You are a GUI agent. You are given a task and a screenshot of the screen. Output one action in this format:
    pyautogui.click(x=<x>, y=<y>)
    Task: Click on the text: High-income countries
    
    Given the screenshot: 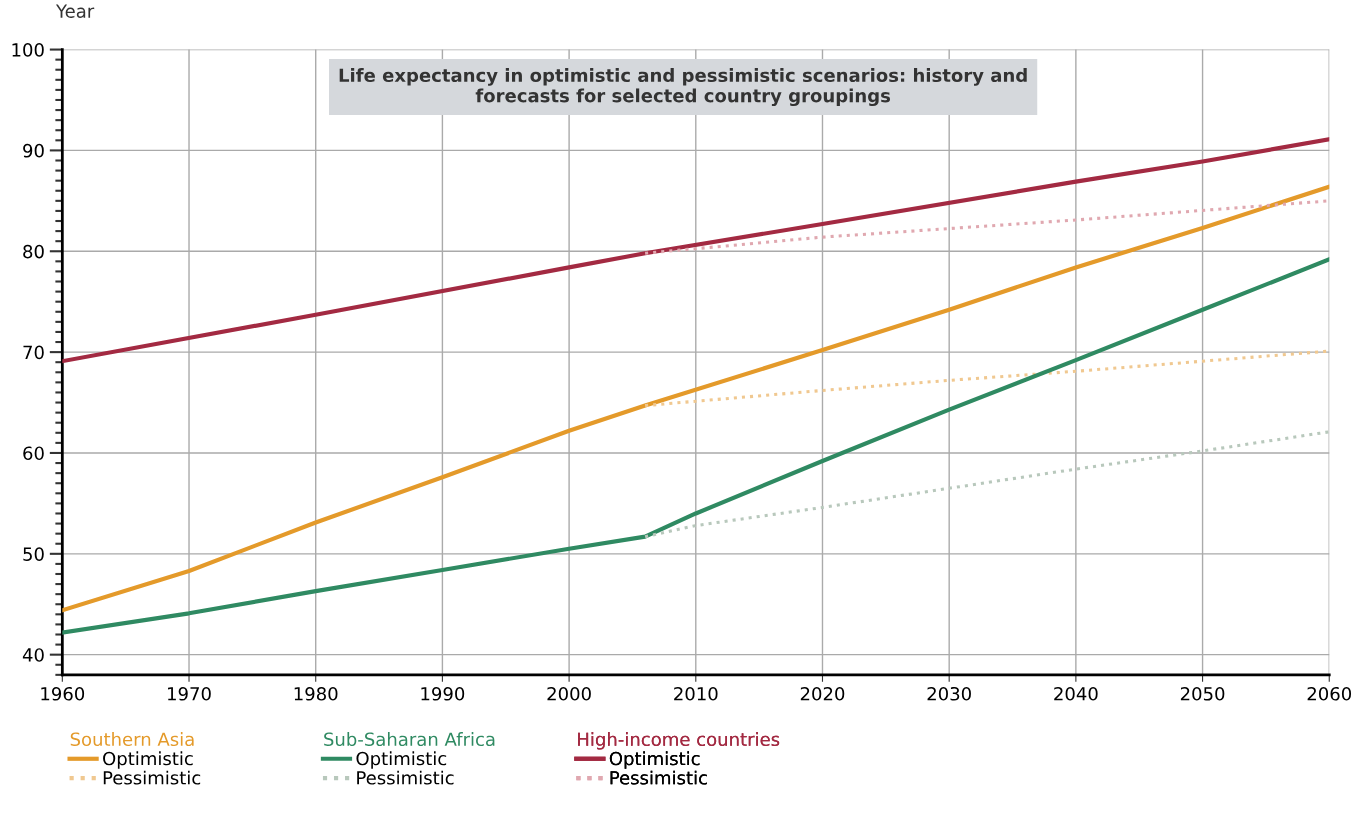 What is the action you would take?
    pyautogui.click(x=679, y=741)
    